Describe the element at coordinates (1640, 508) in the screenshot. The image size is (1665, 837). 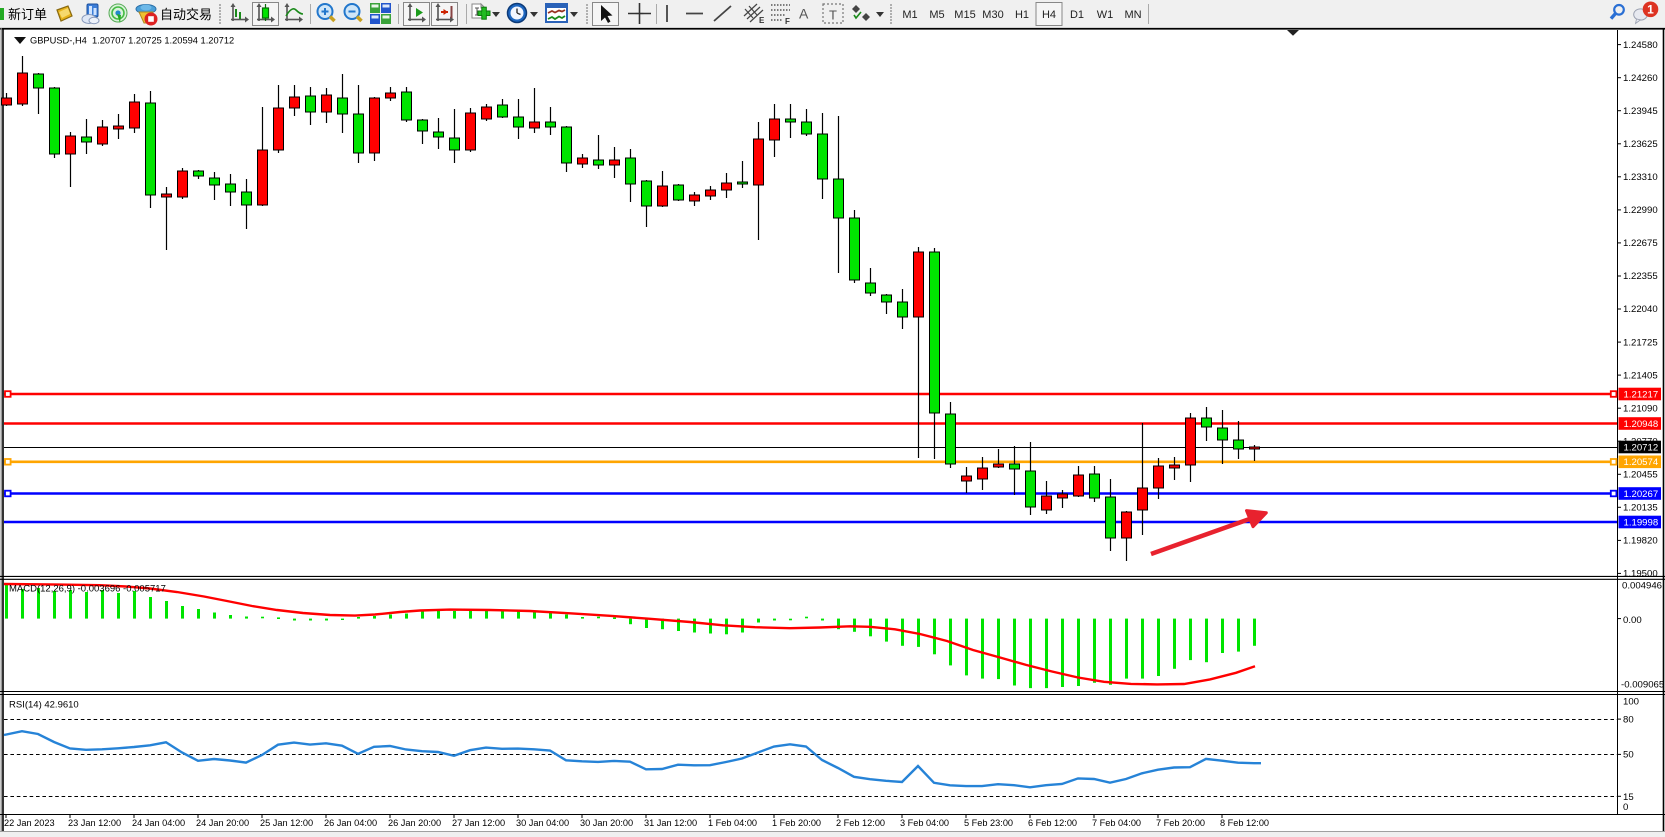
I see `svg-text: 1.20135` at that location.